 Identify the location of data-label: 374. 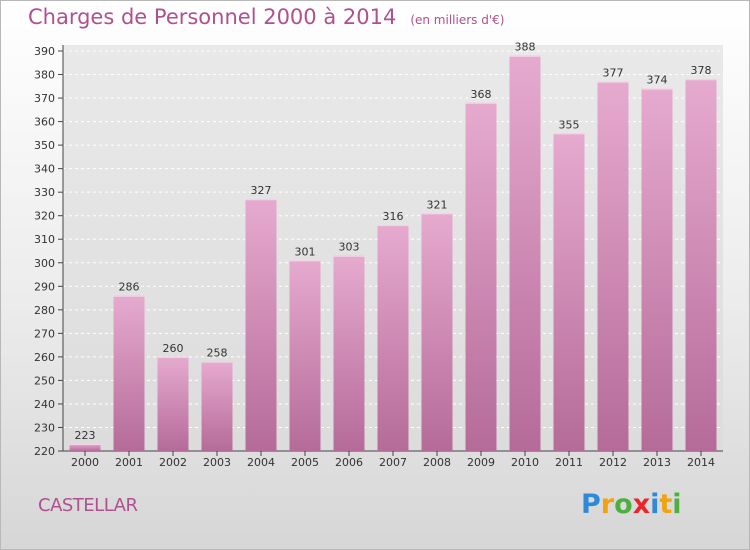
(657, 80).